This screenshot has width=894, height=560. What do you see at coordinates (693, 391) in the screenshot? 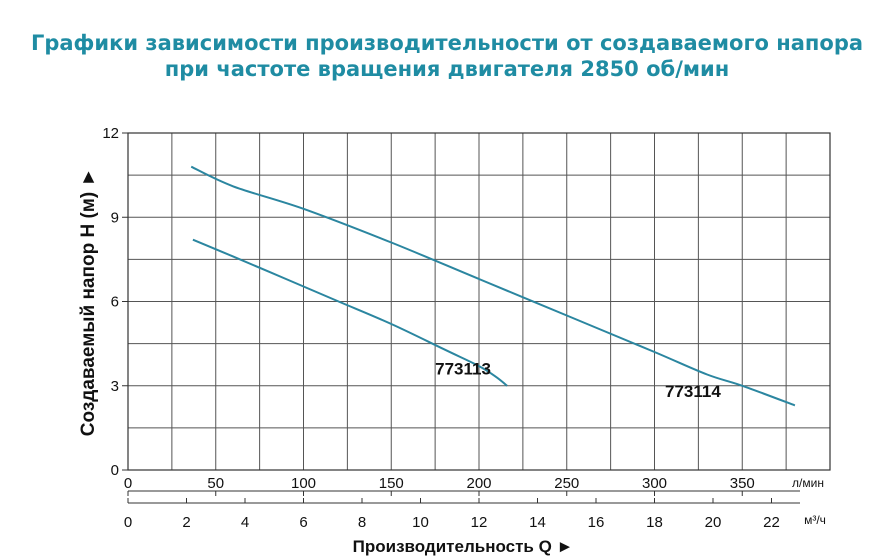
I see `series-label-773114: 773114` at bounding box center [693, 391].